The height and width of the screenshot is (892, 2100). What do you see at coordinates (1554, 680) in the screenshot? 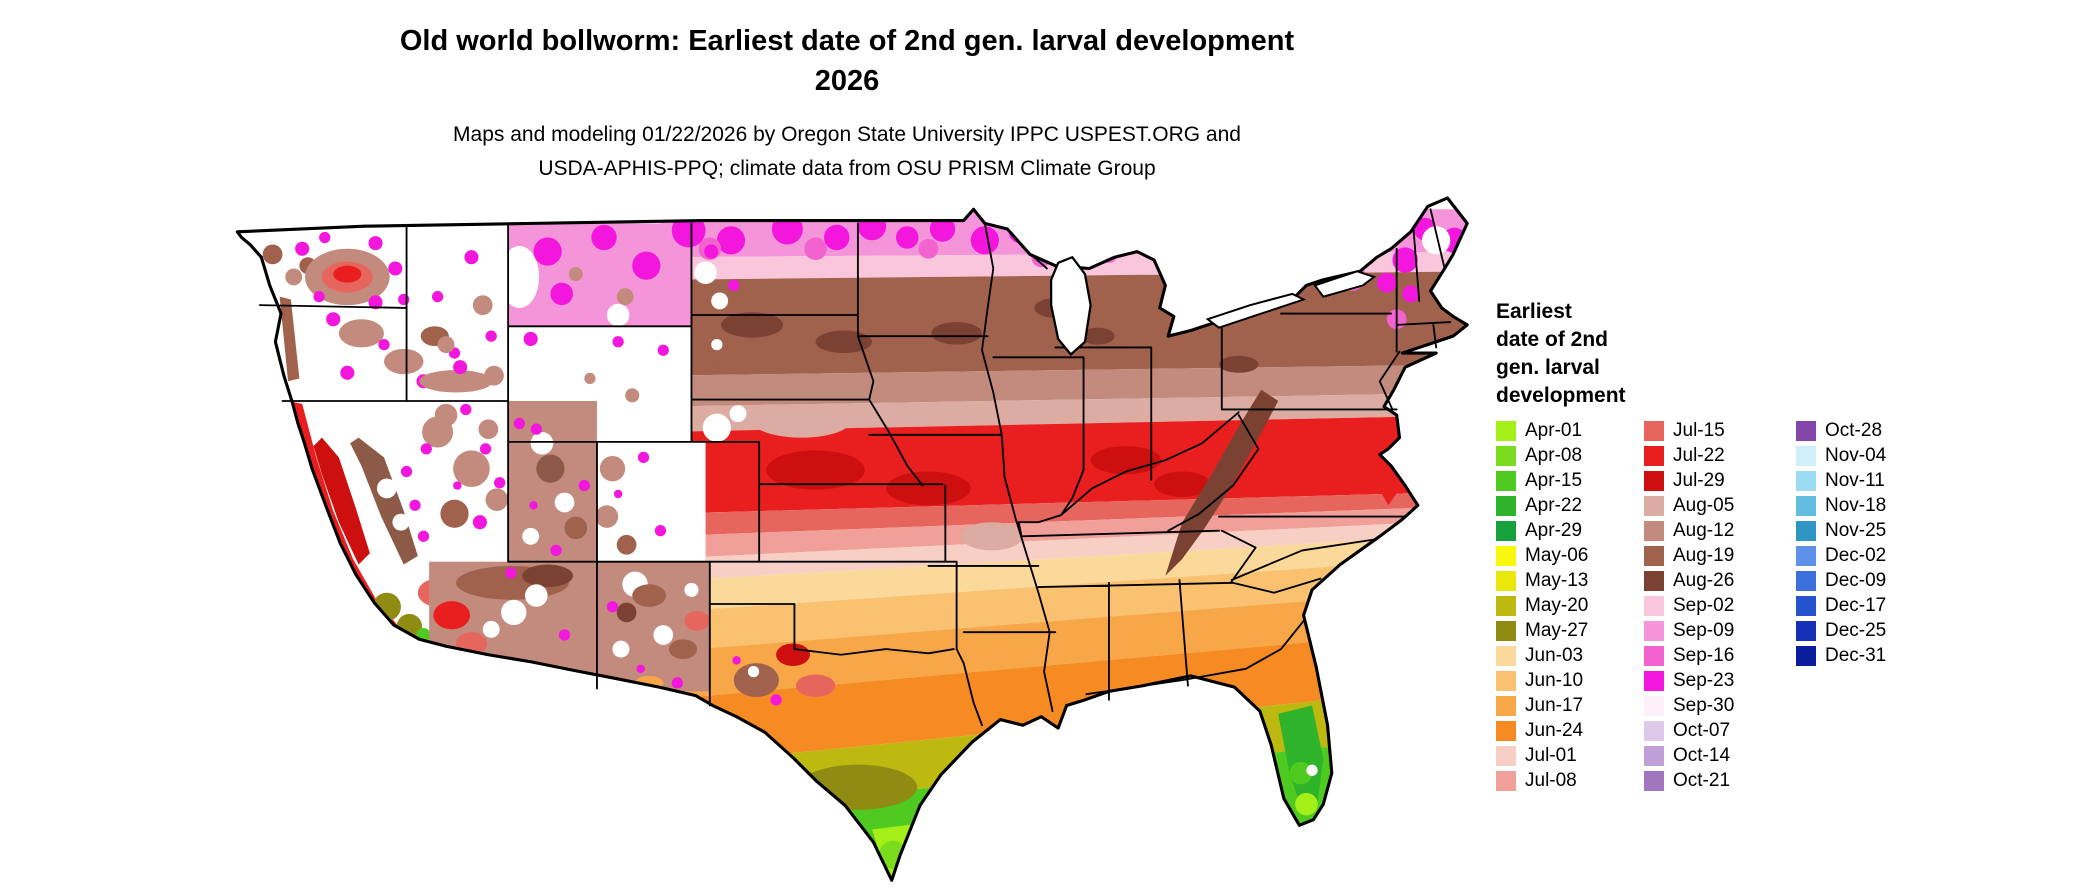
I see `legend-label: Jun-10` at bounding box center [1554, 680].